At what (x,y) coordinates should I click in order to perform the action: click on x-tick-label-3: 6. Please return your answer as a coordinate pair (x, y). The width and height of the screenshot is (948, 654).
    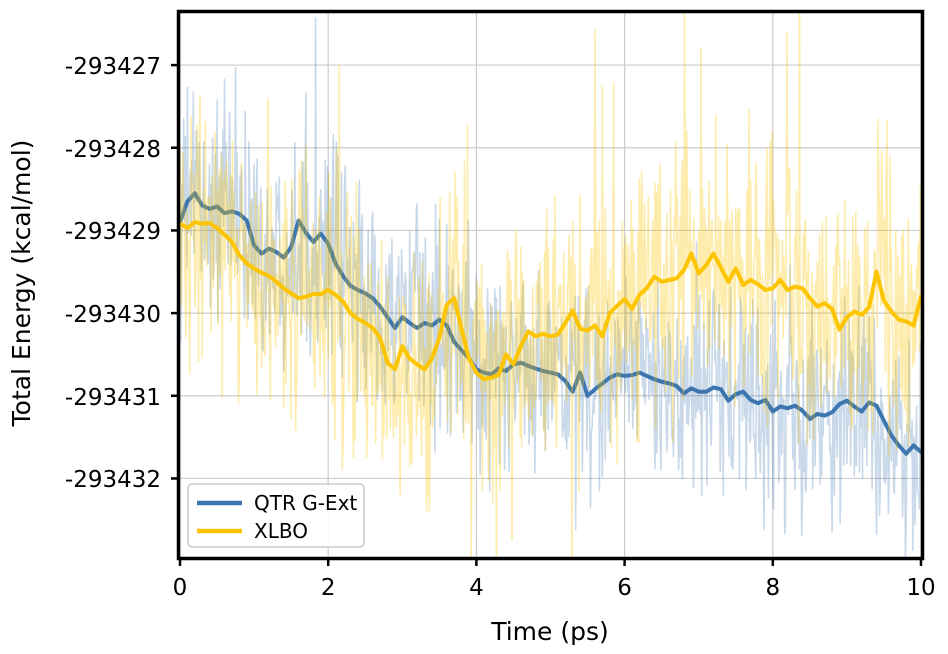
    Looking at the image, I should click on (624, 588).